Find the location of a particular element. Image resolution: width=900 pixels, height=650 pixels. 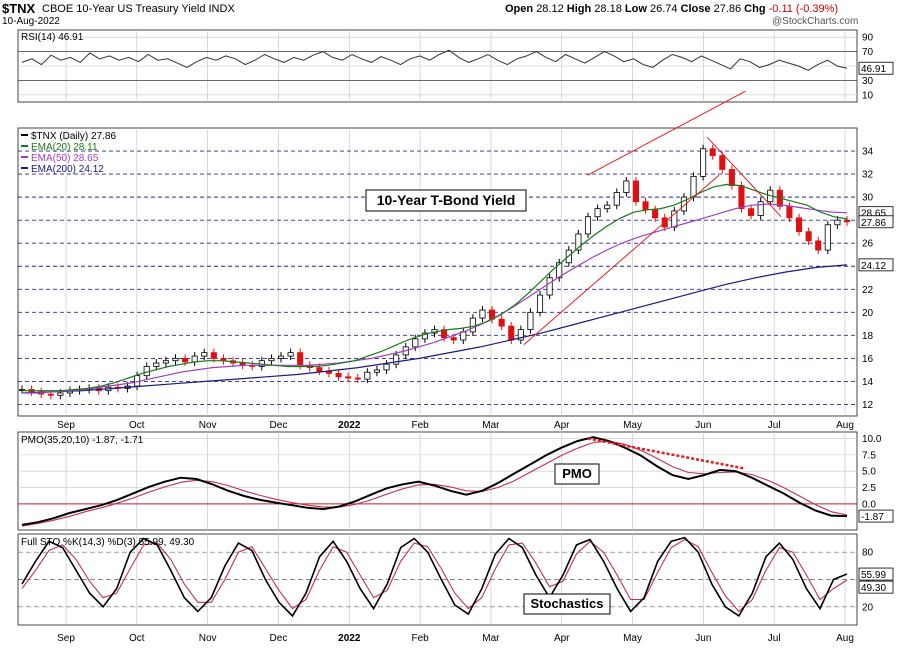

sto-d-current-label-box is located at coordinates (876, 587).